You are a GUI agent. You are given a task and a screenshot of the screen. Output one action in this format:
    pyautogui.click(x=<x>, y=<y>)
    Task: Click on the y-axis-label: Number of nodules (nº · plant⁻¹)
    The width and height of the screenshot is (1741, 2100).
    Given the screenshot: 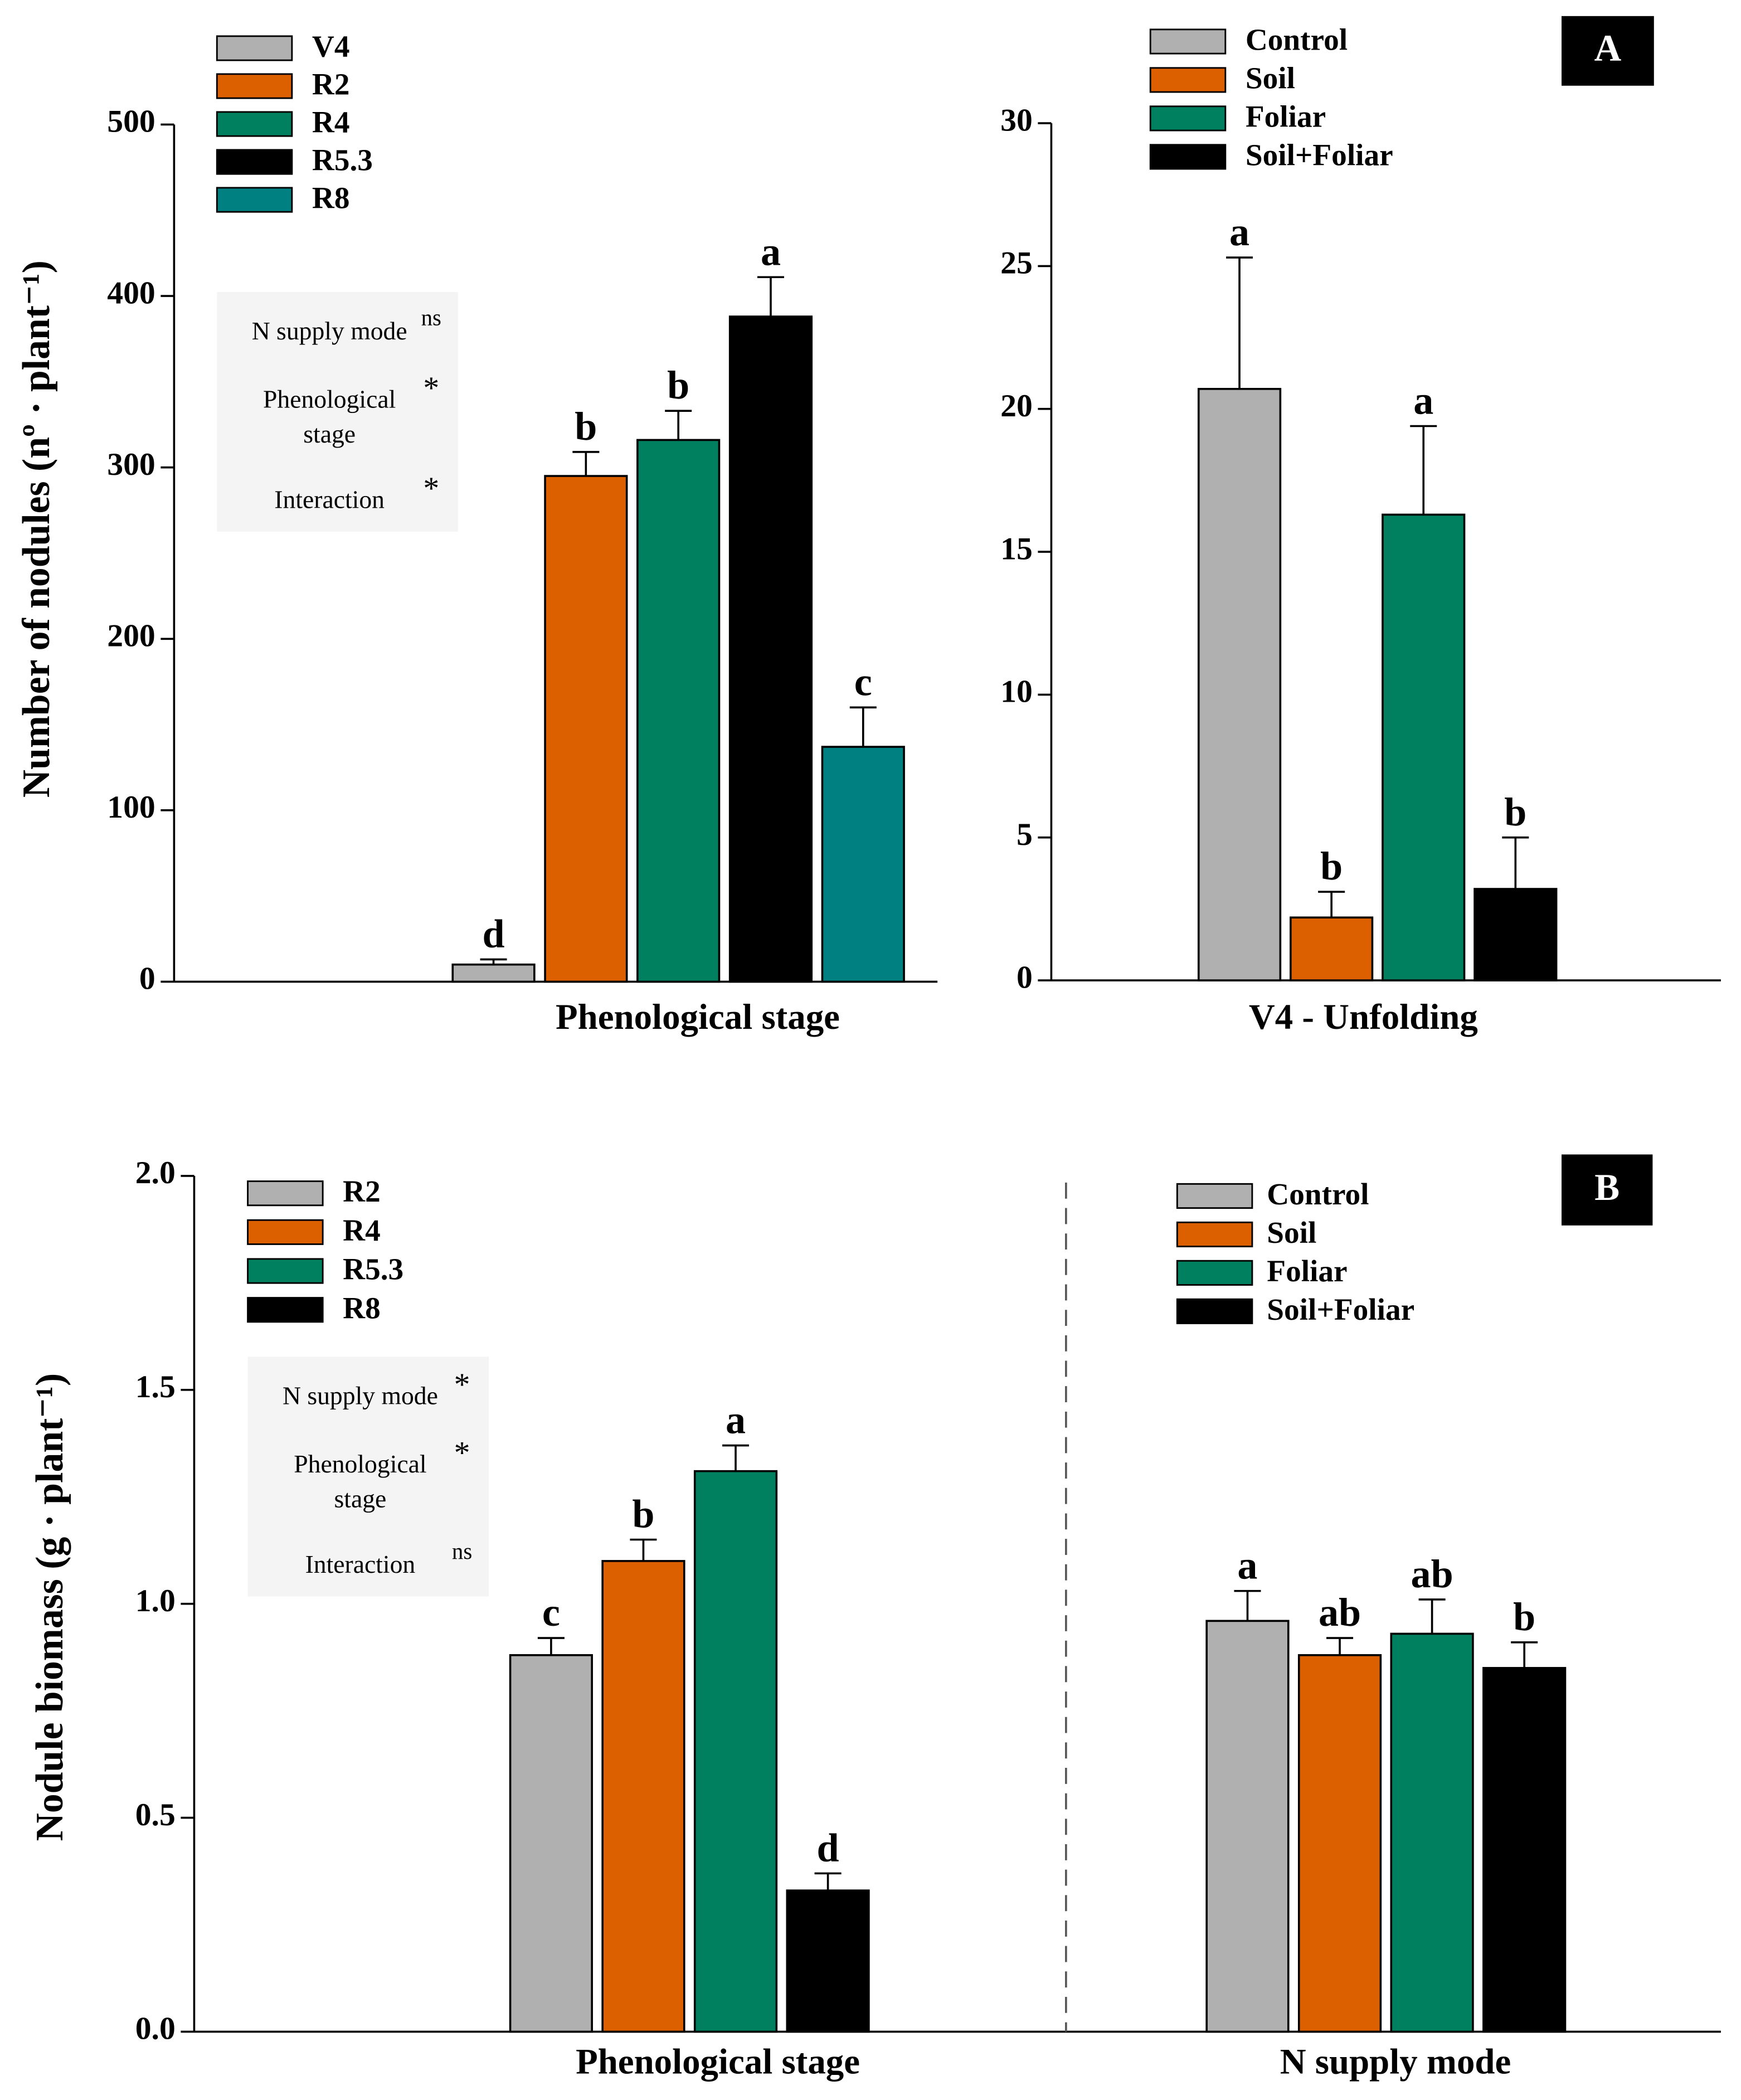 What is the action you would take?
    pyautogui.click(x=36, y=529)
    